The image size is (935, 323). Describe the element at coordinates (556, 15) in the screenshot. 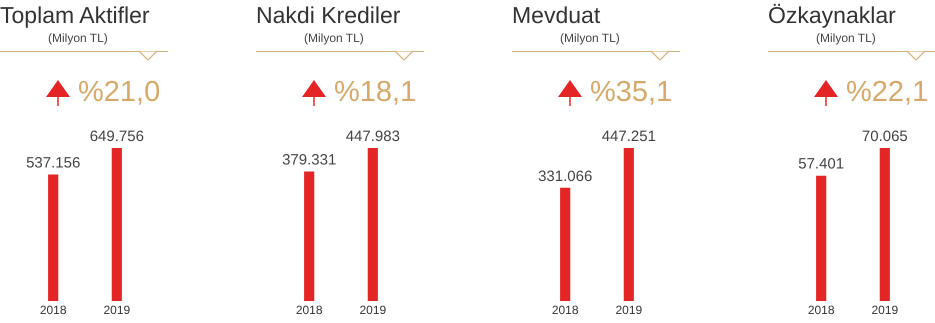

I see `chart-title: Mevduat` at that location.